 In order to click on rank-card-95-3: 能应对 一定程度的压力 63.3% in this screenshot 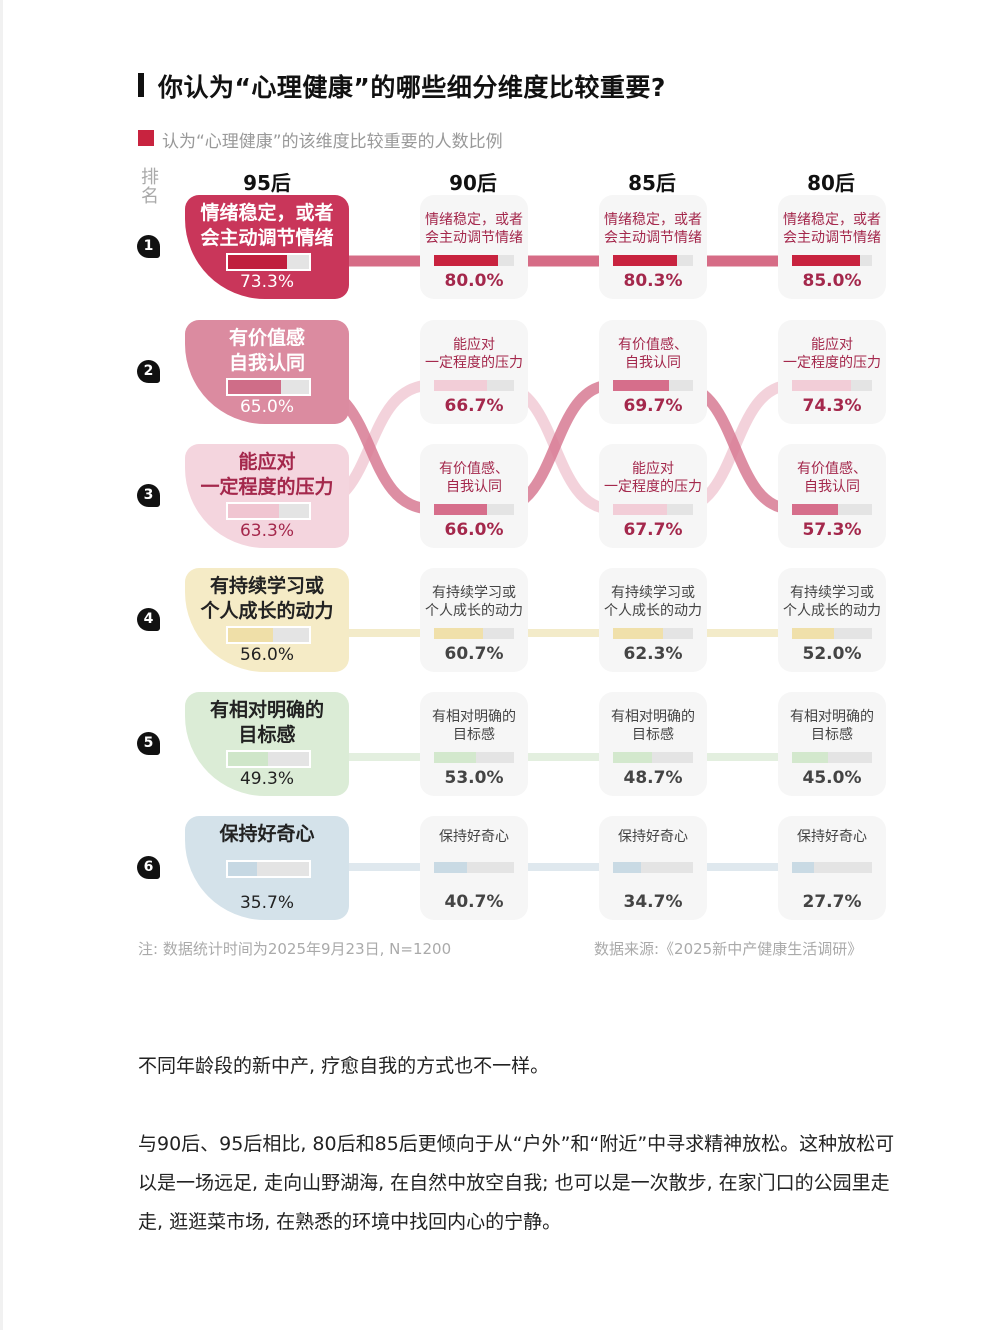, I will do `click(267, 496)`.